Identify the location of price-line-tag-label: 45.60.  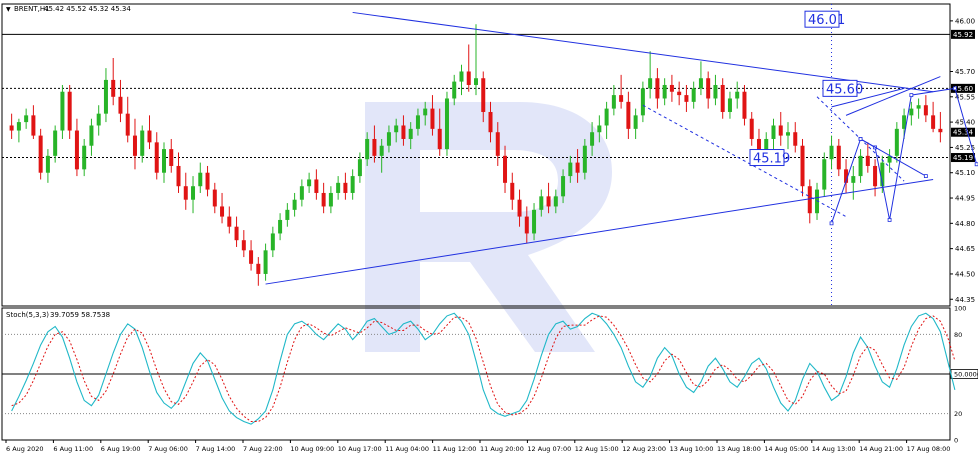
(963, 89).